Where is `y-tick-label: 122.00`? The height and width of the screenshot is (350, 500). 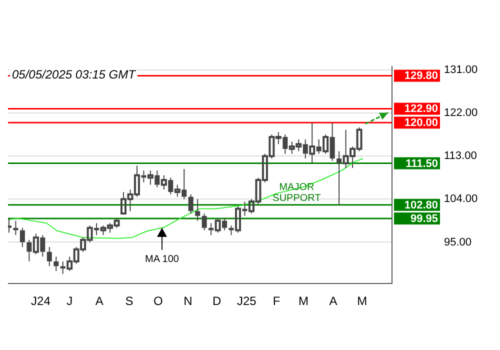
y-tick-label: 122.00 is located at coordinates (461, 113).